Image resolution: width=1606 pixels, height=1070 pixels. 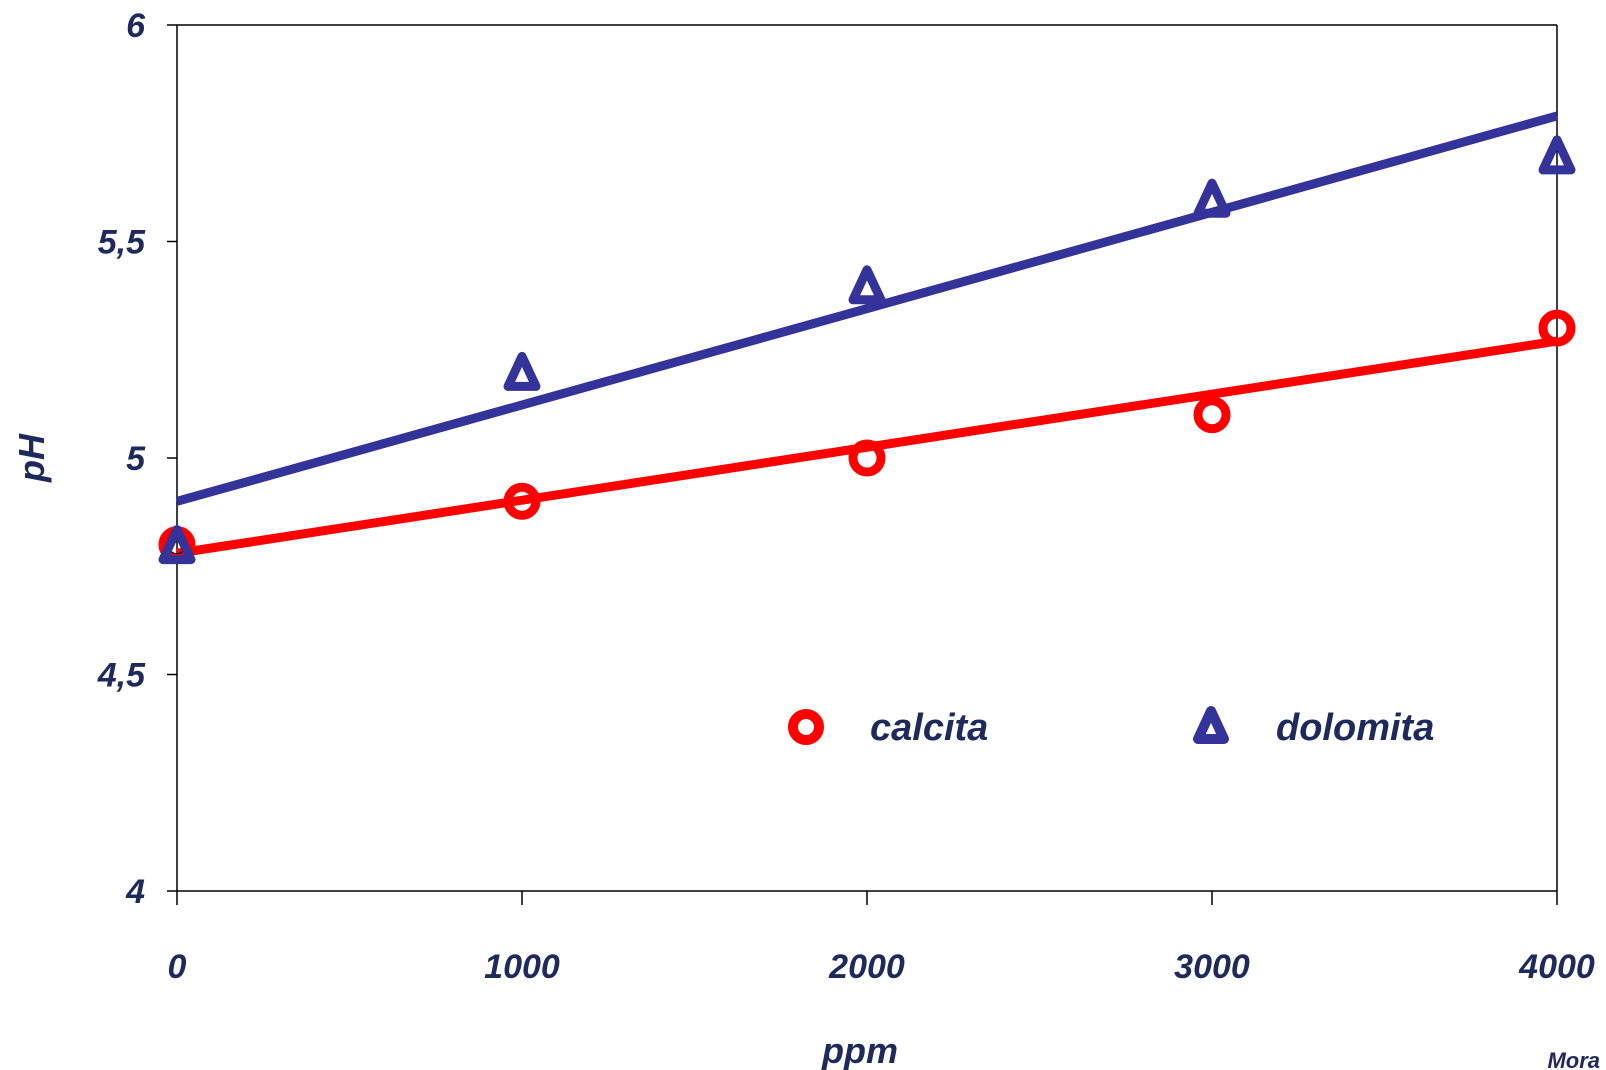 I want to click on legend-item-calcita: calcita, so click(x=888, y=728).